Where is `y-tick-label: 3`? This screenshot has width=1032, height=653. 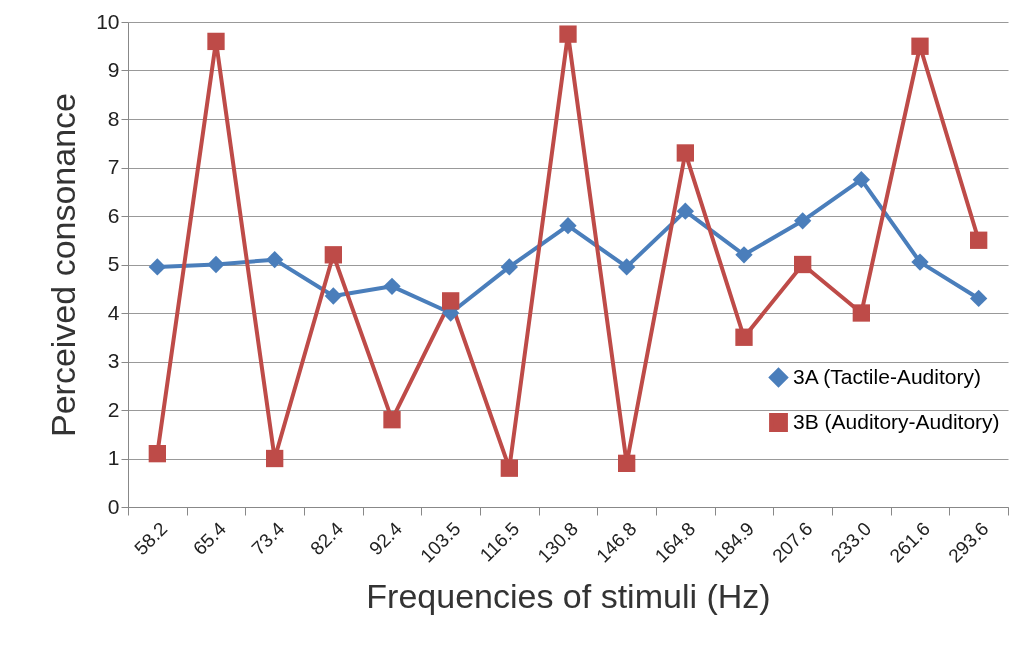
y-tick-label: 3 is located at coordinates (113, 360).